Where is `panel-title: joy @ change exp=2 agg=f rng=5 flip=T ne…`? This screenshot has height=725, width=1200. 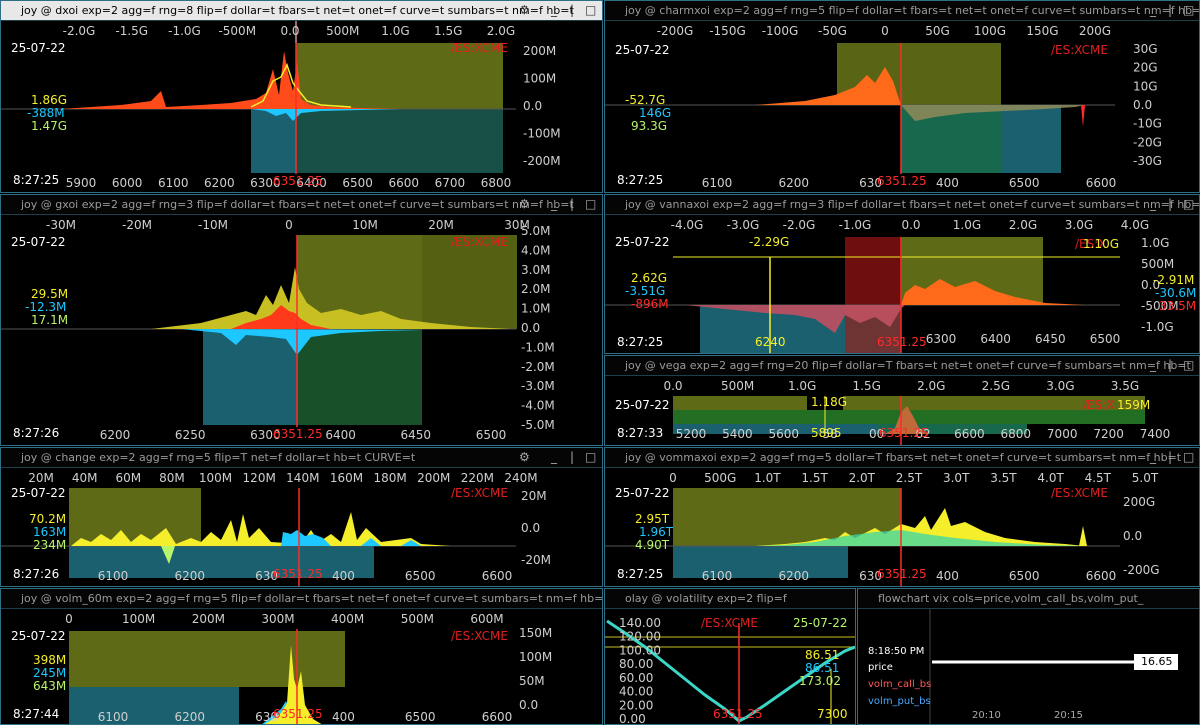 panel-title: joy @ change exp=2 agg=f rng=5 flip=T ne… is located at coordinates (218, 457).